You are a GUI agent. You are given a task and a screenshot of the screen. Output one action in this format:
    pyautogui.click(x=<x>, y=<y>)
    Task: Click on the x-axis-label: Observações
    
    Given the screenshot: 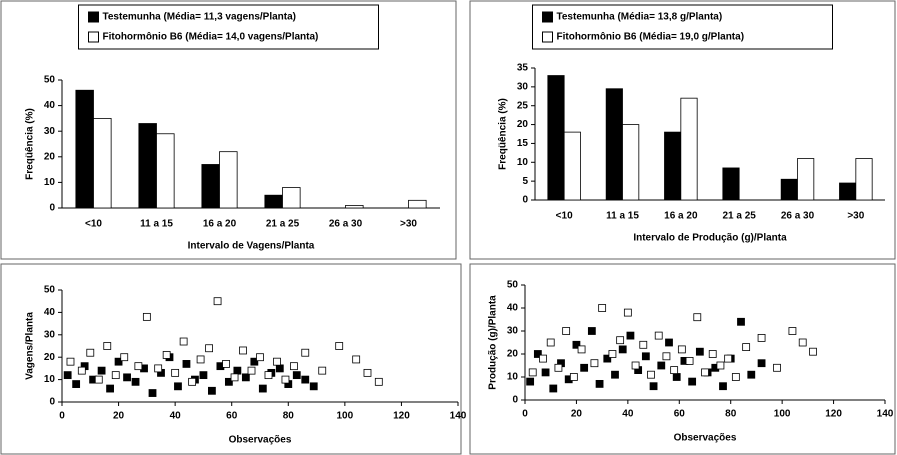 What is the action you would take?
    pyautogui.click(x=705, y=438)
    